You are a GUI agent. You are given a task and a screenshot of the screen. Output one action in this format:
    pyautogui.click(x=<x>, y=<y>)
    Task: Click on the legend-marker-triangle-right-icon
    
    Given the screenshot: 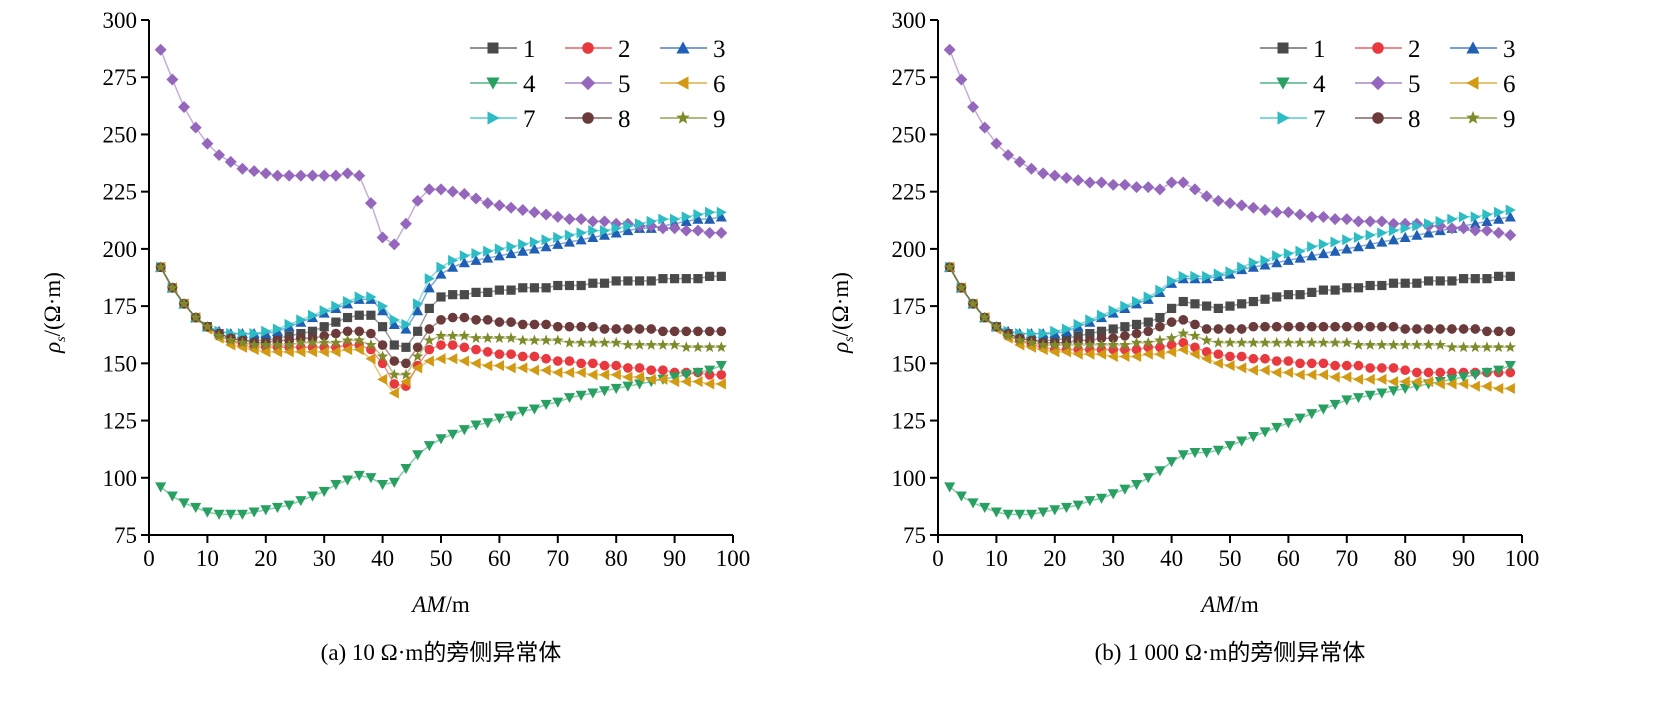 What is the action you would take?
    pyautogui.click(x=1283, y=118)
    